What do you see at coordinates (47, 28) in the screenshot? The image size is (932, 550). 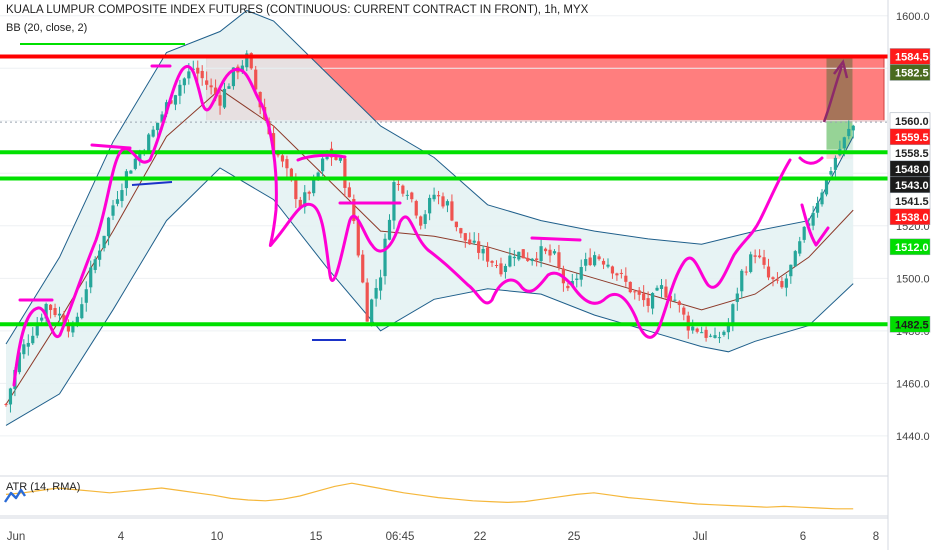 I see `indicator-label: BB (20, close, 2)` at bounding box center [47, 28].